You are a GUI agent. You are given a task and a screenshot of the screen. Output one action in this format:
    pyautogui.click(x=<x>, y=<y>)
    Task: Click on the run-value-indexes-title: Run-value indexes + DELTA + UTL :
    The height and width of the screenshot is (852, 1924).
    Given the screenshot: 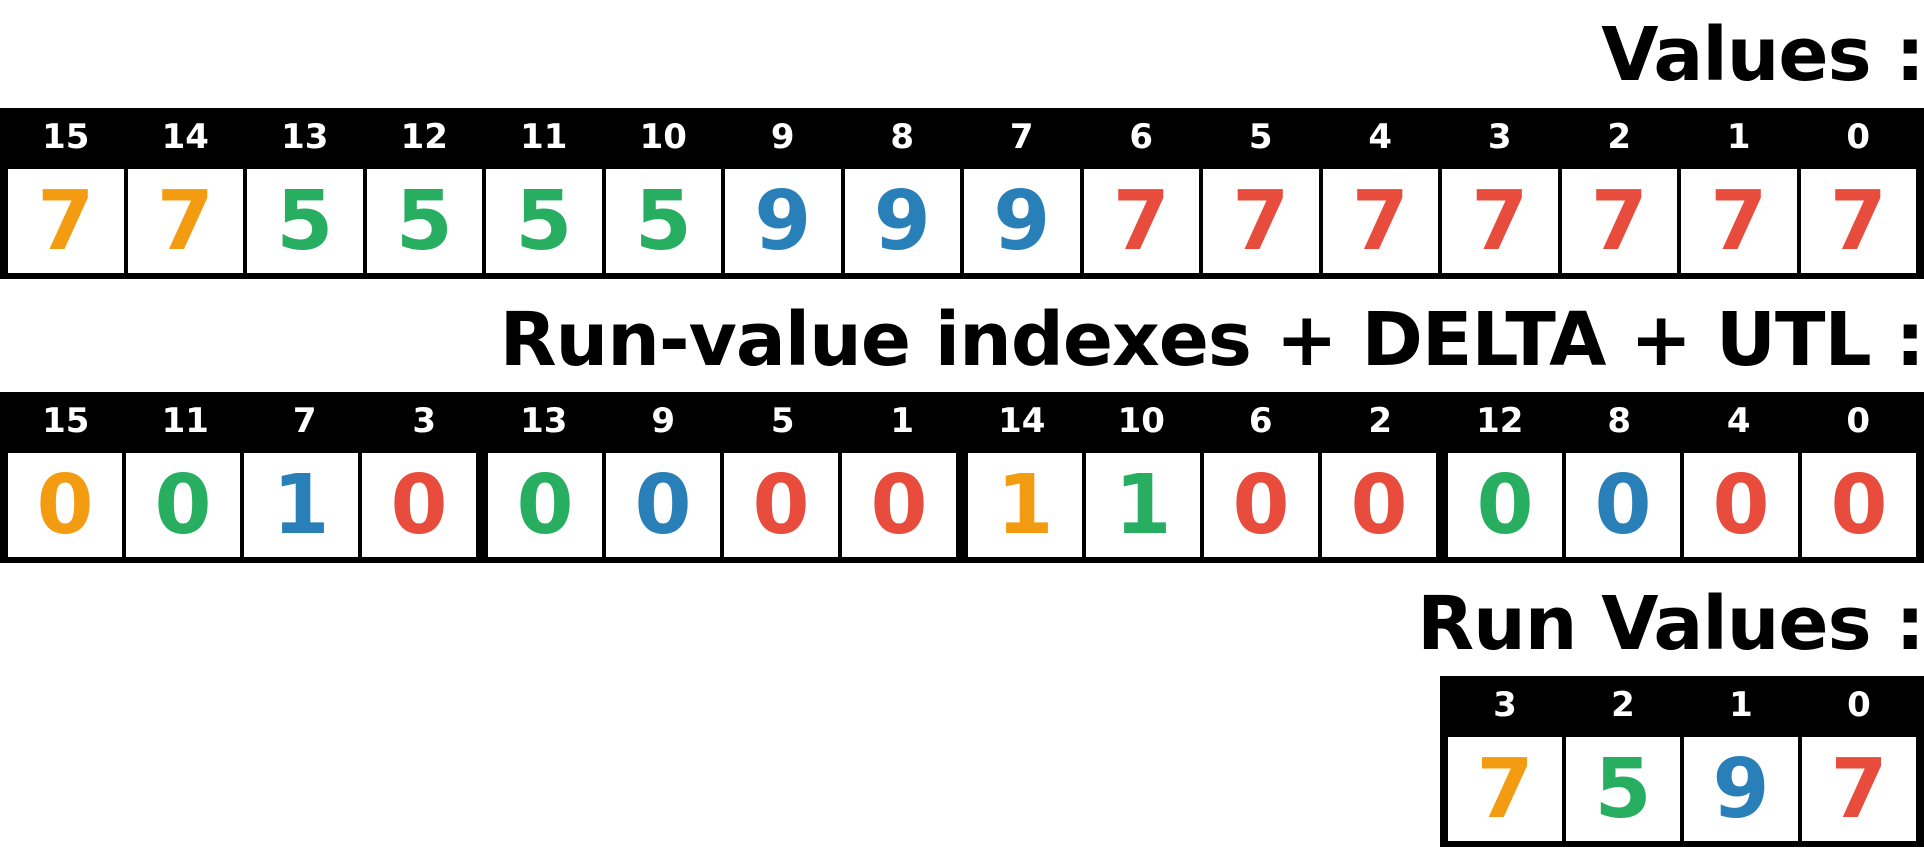 What is the action you would take?
    pyautogui.click(x=1211, y=340)
    